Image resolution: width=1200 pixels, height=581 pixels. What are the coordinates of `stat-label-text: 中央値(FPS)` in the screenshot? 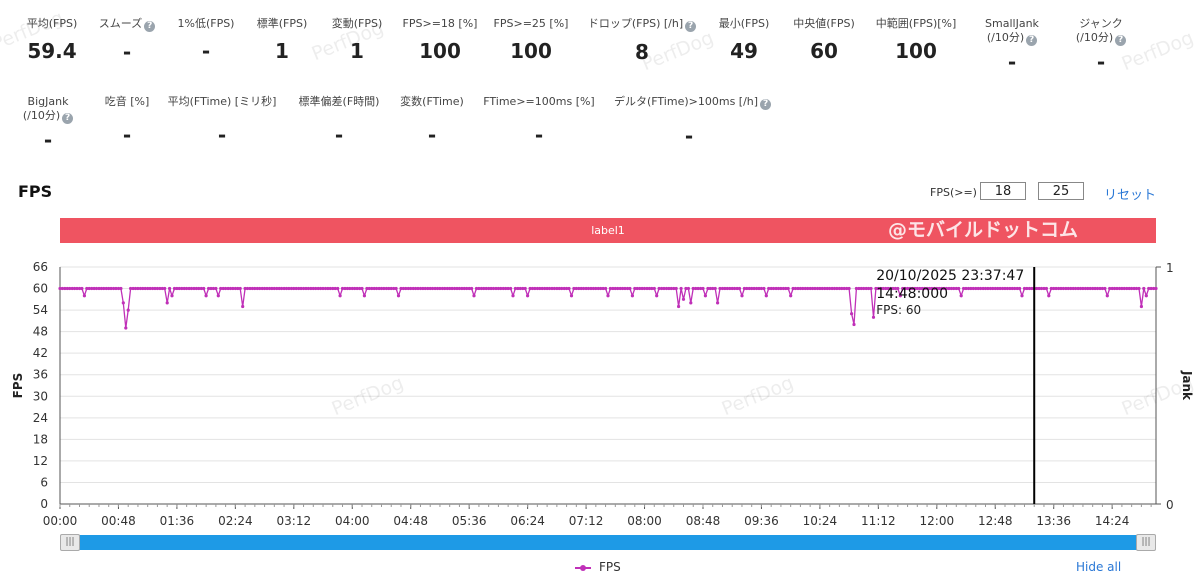 It's located at (824, 23).